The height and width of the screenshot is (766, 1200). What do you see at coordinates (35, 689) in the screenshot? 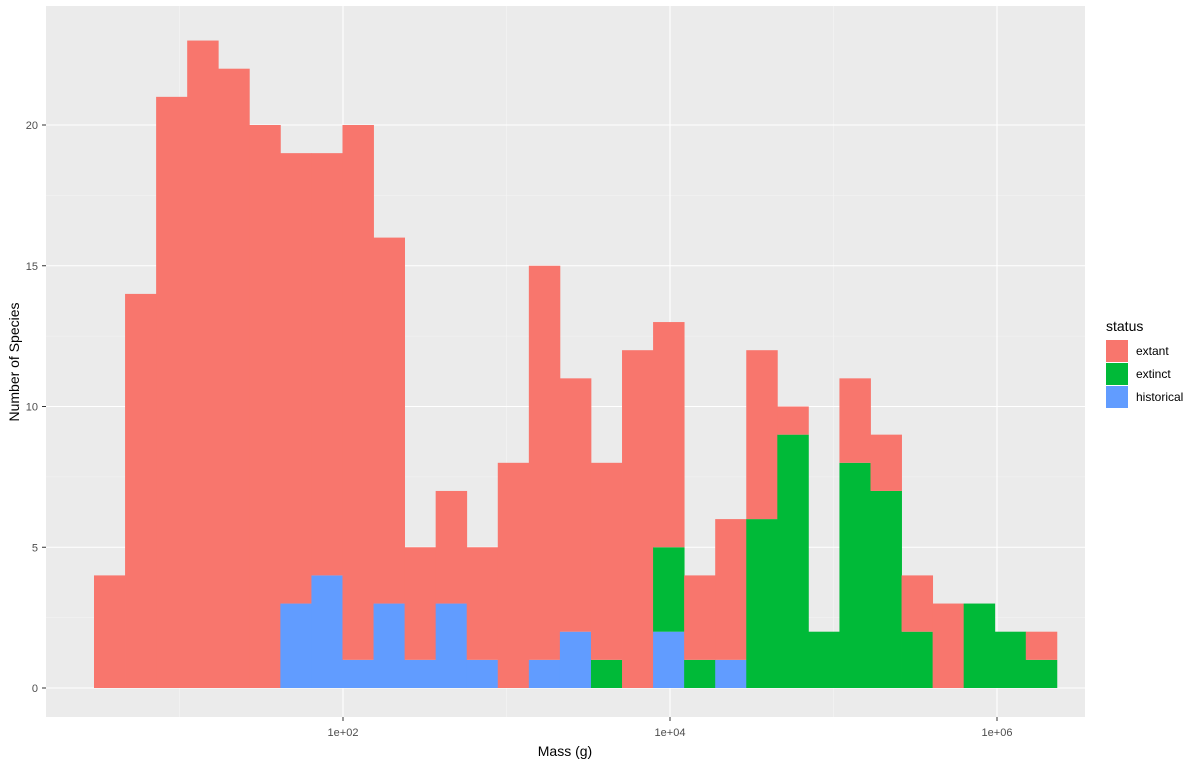
I see `y-tick-label: 0` at bounding box center [35, 689].